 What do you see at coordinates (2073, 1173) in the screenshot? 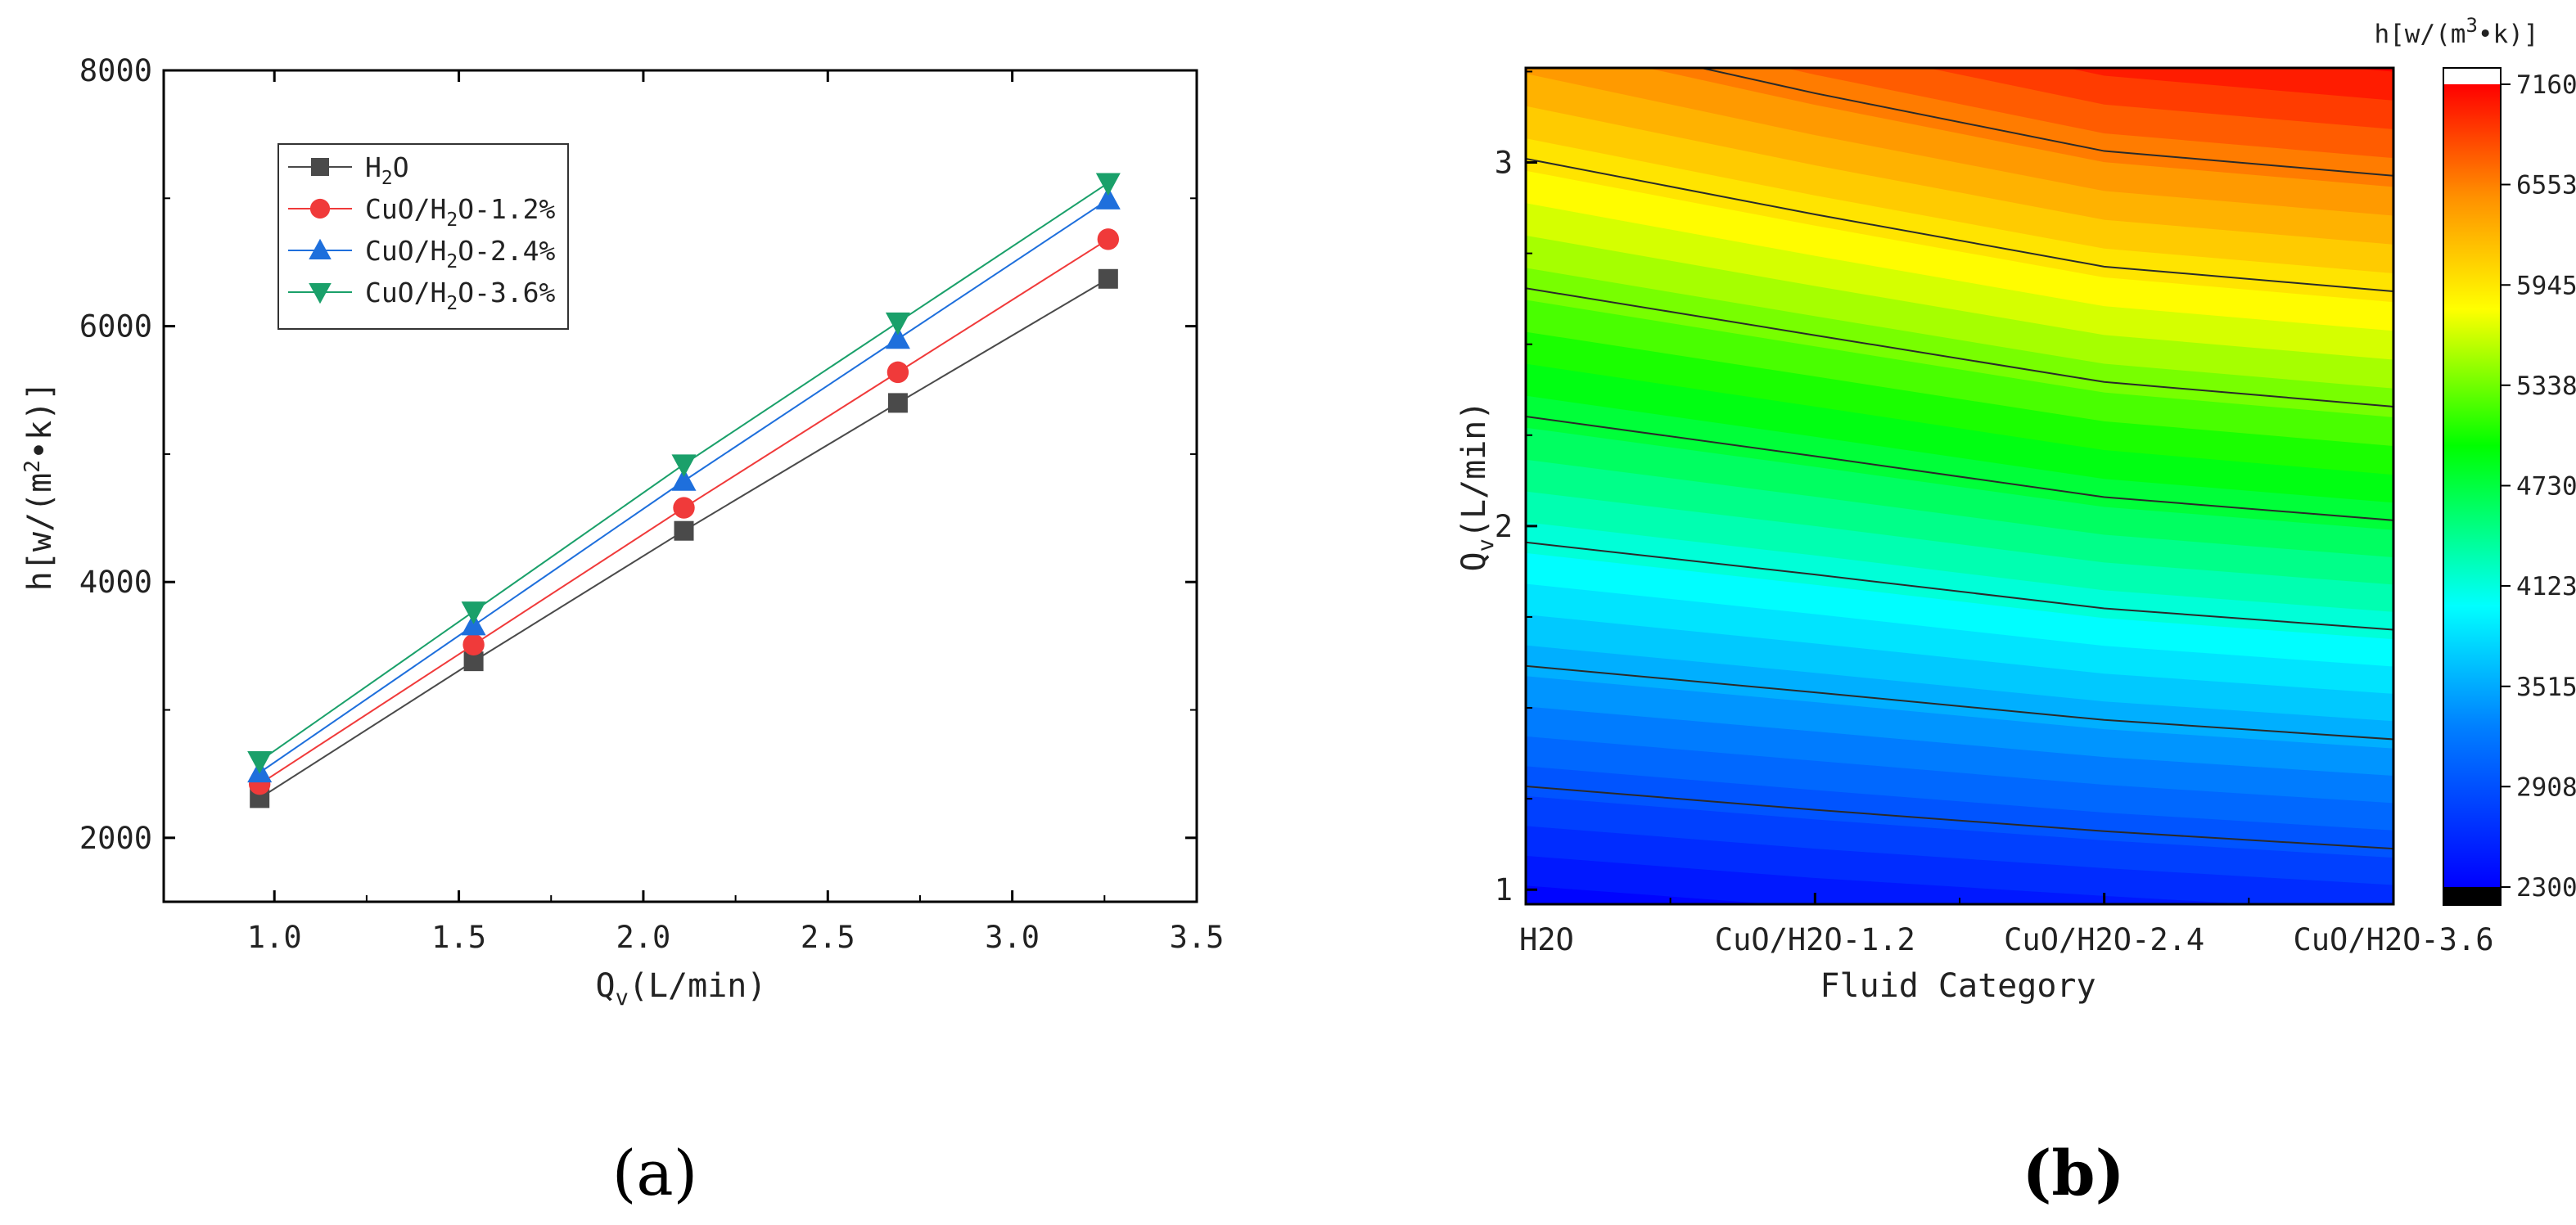
I see `panel-label-b: (b)` at bounding box center [2073, 1173].